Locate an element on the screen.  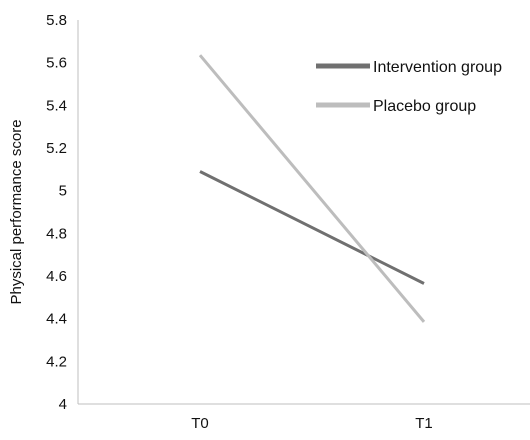
y-tick-label: 4.8 is located at coordinates (56, 233).